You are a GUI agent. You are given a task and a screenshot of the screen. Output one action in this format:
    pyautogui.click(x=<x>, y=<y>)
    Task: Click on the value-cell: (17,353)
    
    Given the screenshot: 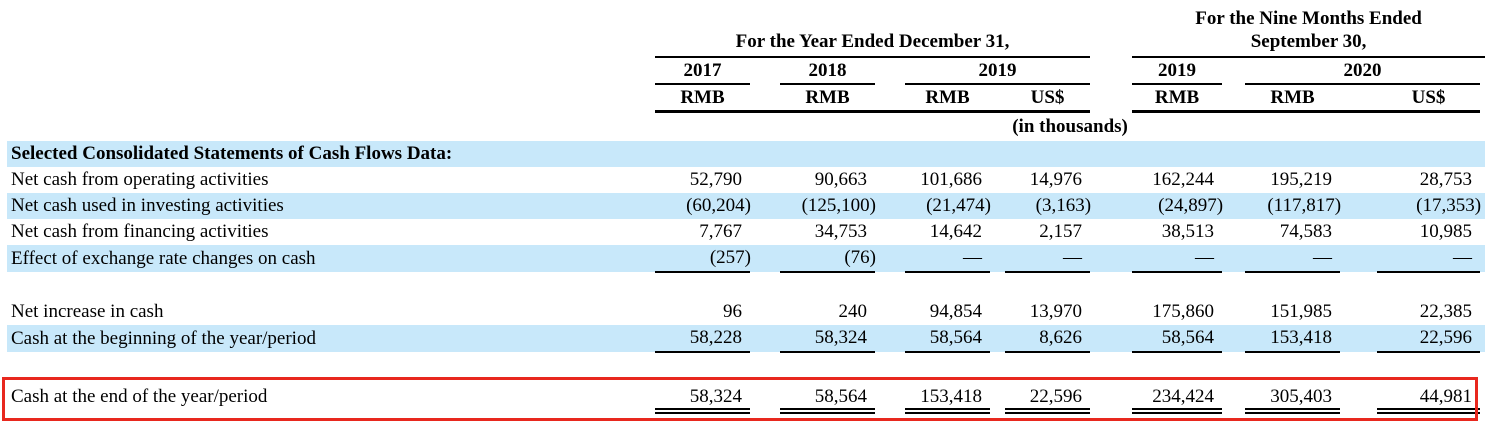 What is the action you would take?
    pyautogui.click(x=1429, y=206)
    